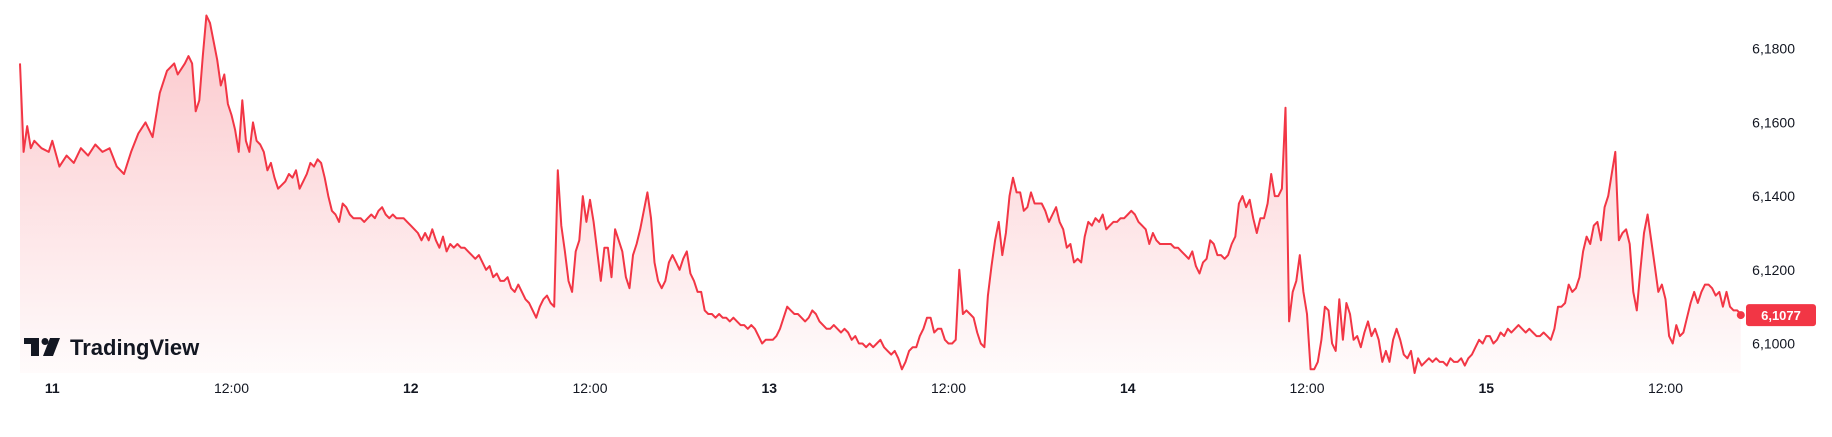  I want to click on time-axis: 11 12:00 12 12:00 13 12:00 14 12:00 15 12:00, so click(864, 388).